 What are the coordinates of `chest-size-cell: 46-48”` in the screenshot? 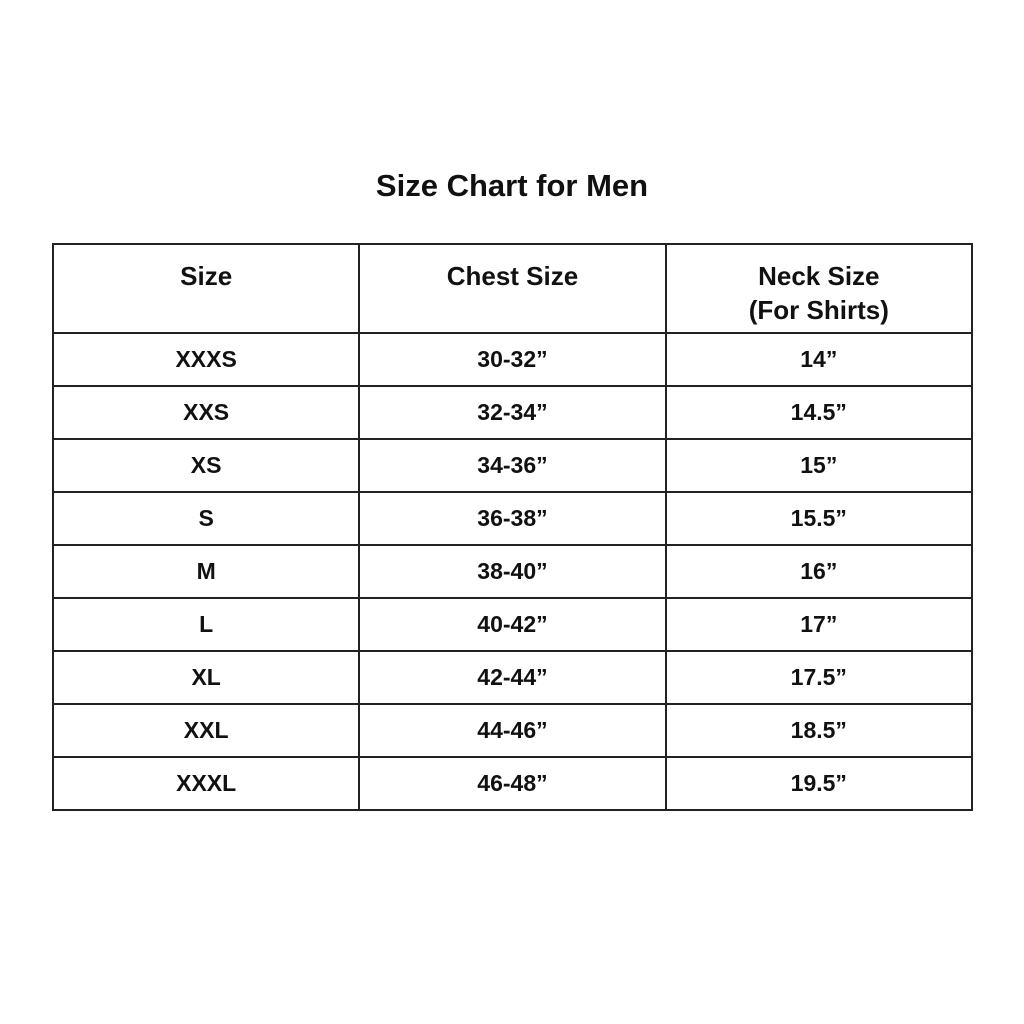 It's located at (512, 783).